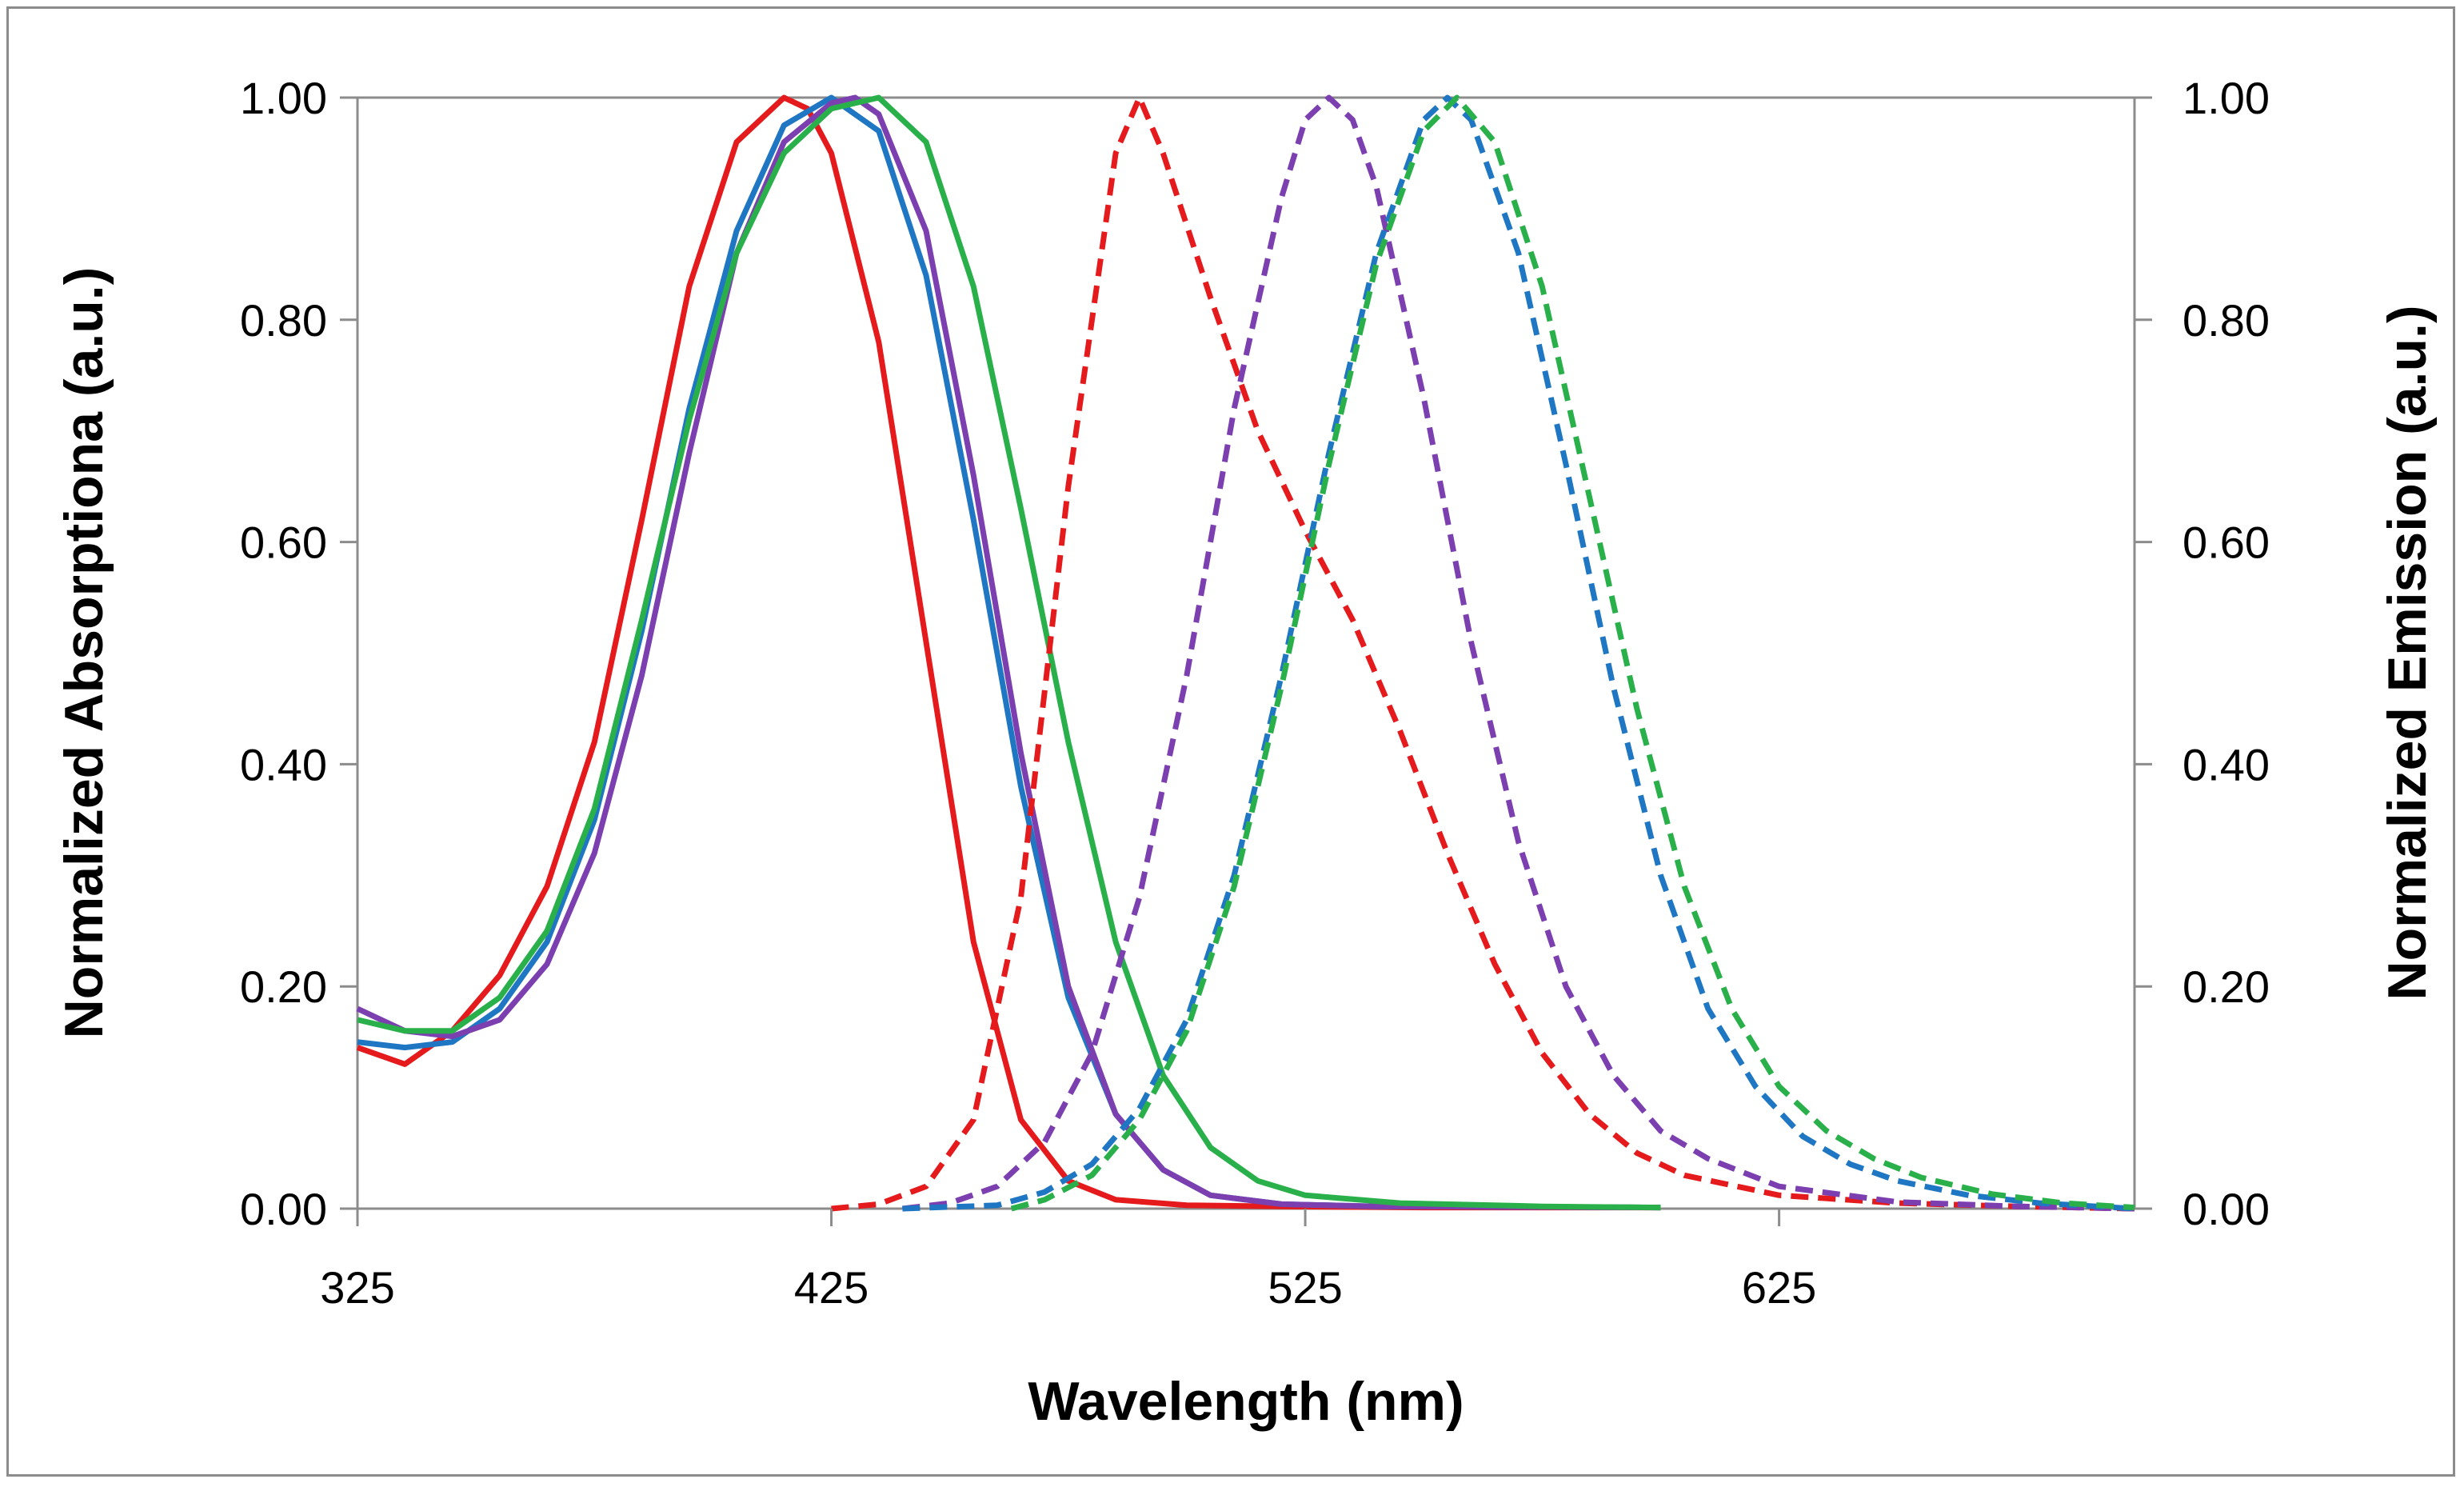 This screenshot has height=1487, width=2464. Describe the element at coordinates (2226, 764) in the screenshot. I see `y2-tick-label: 0.40` at that location.